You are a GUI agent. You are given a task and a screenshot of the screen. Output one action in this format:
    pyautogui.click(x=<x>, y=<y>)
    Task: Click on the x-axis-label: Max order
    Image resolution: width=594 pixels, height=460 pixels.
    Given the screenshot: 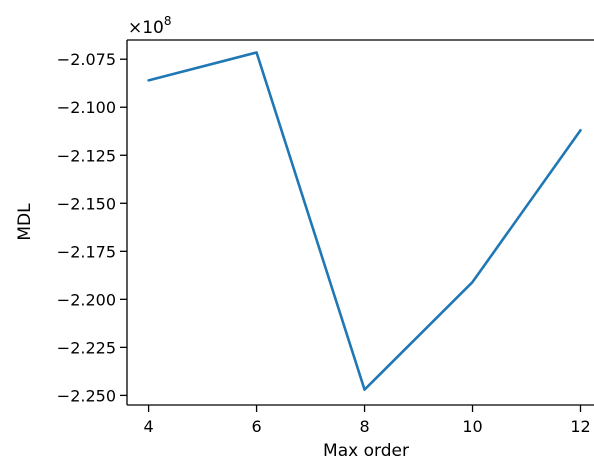 What is the action you would take?
    pyautogui.click(x=366, y=450)
    